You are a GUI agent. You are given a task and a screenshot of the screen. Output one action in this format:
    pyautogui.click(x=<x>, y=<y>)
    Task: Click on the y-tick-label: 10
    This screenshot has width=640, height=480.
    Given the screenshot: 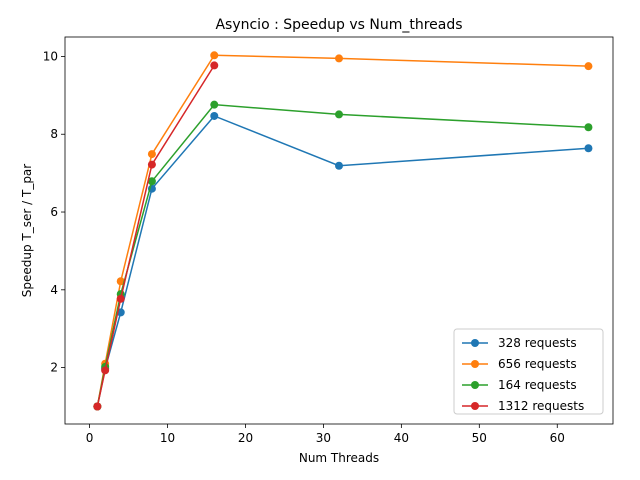 What is the action you would take?
    pyautogui.click(x=50, y=56)
    